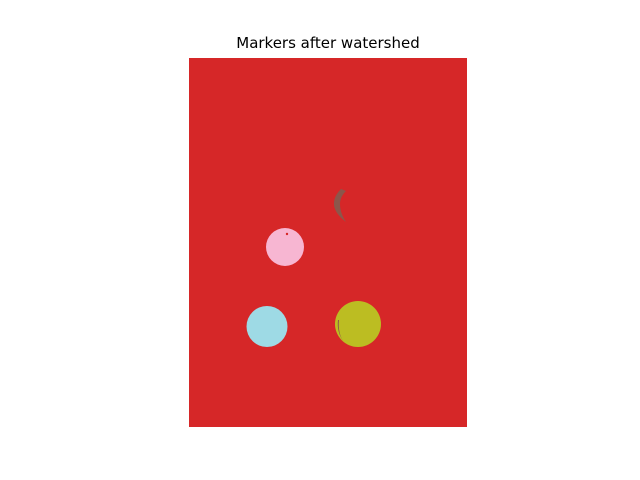 The width and height of the screenshot is (640, 480). I want to click on olive-blob-edge, so click(340, 331).